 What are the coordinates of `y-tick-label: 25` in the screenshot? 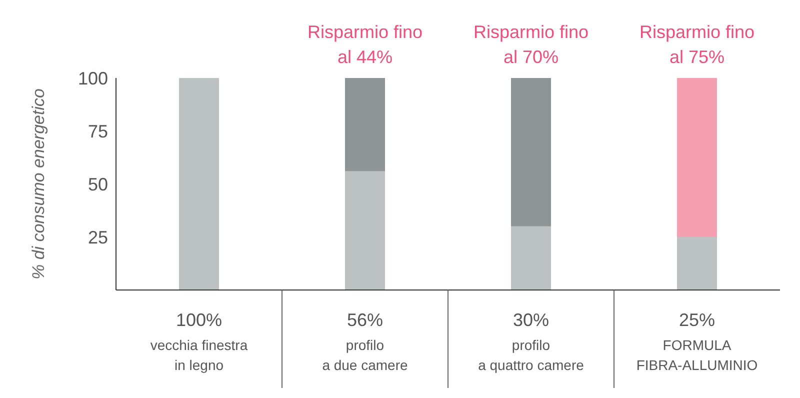 It's located at (98, 237).